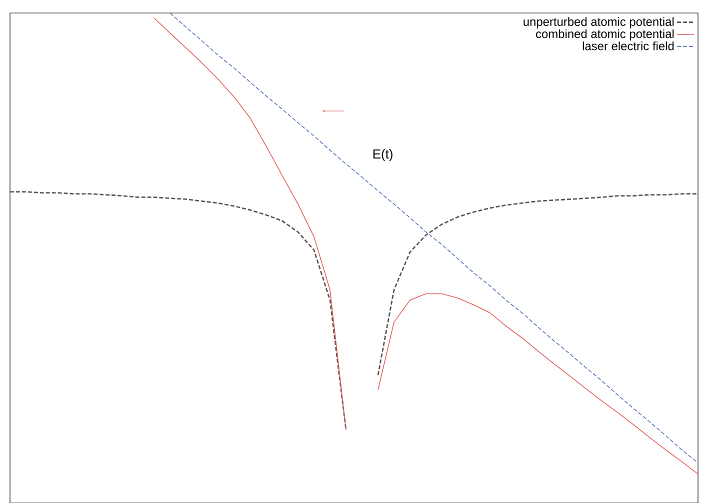 Image resolution: width=705 pixels, height=503 pixels. What do you see at coordinates (382, 154) in the screenshot?
I see `annotation: E(t)` at bounding box center [382, 154].